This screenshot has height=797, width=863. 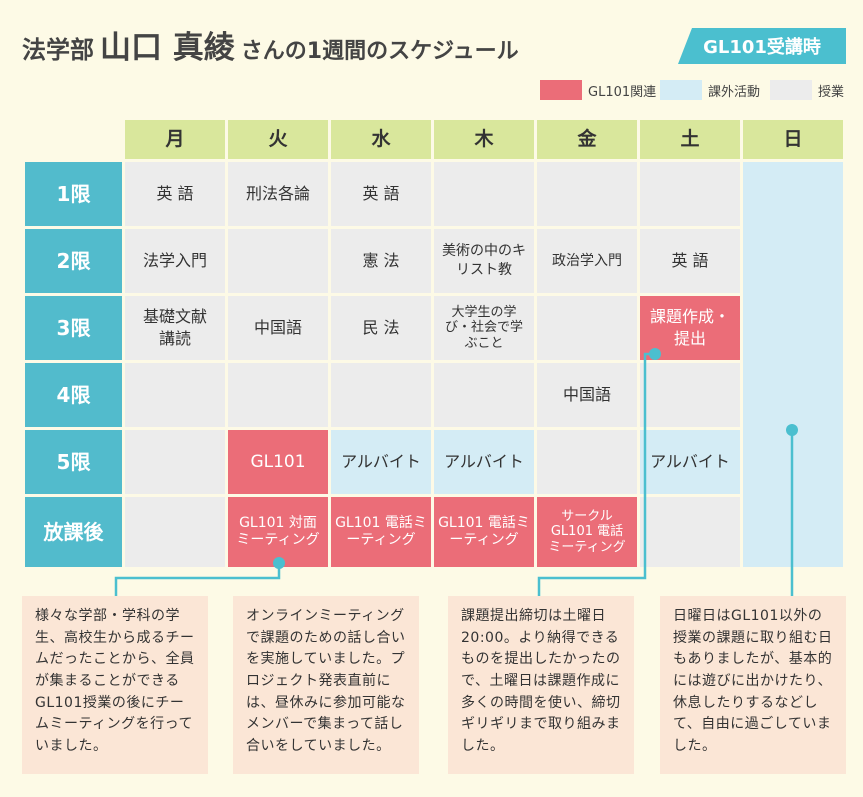 I want to click on legend-extracurricular: 課外活動, so click(x=710, y=90).